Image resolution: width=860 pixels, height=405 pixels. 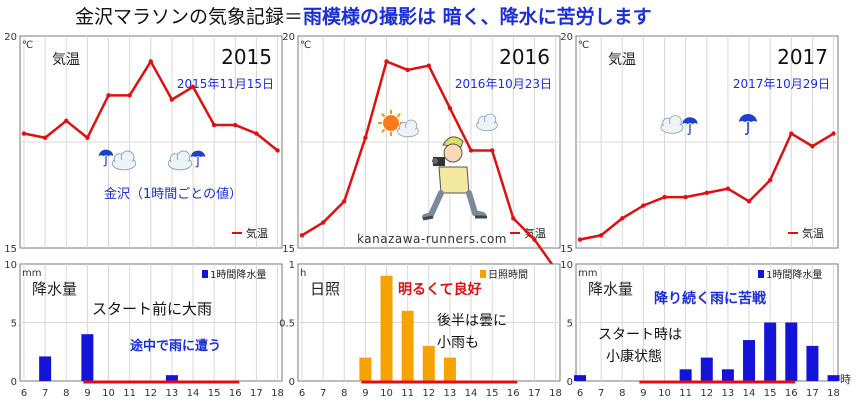 What do you see at coordinates (440, 289) in the screenshot?
I see `annotation-text: 明るくて良好` at bounding box center [440, 289].